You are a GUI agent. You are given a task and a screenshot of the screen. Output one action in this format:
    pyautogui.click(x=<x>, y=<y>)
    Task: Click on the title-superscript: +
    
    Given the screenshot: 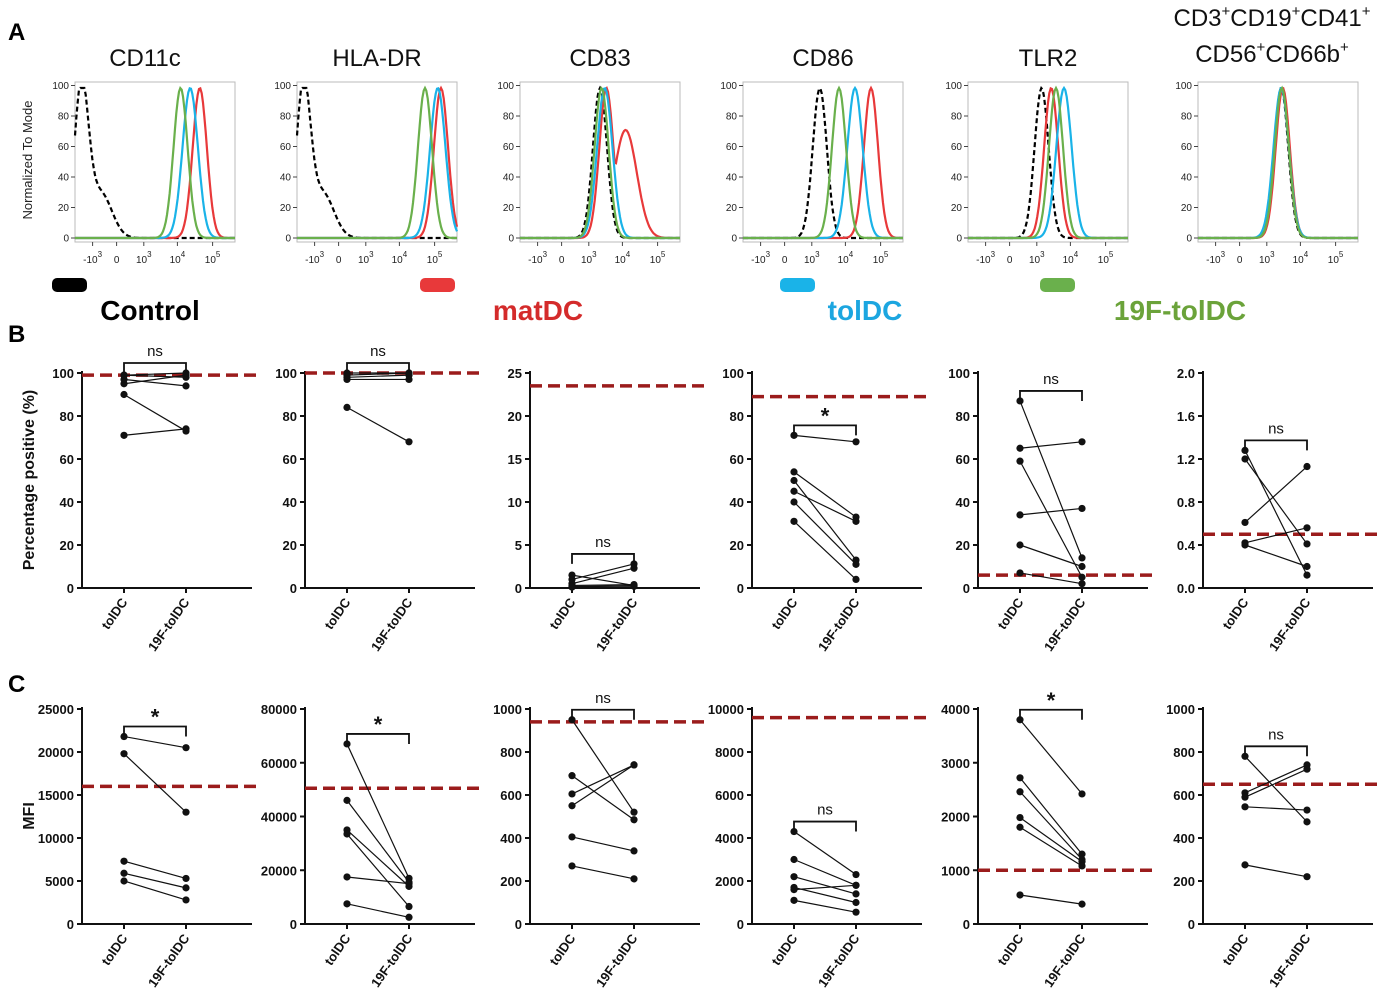 What is the action you would take?
    pyautogui.click(x=1366, y=11)
    